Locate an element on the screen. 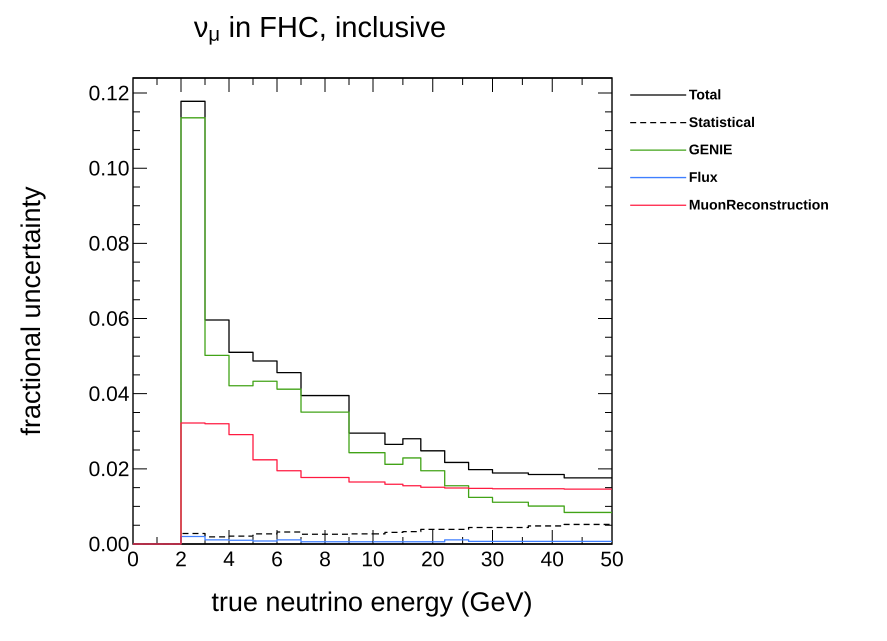 Image resolution: width=887 pixels, height=641 pixels. y-tick-label: 0.02 is located at coordinates (108, 468).